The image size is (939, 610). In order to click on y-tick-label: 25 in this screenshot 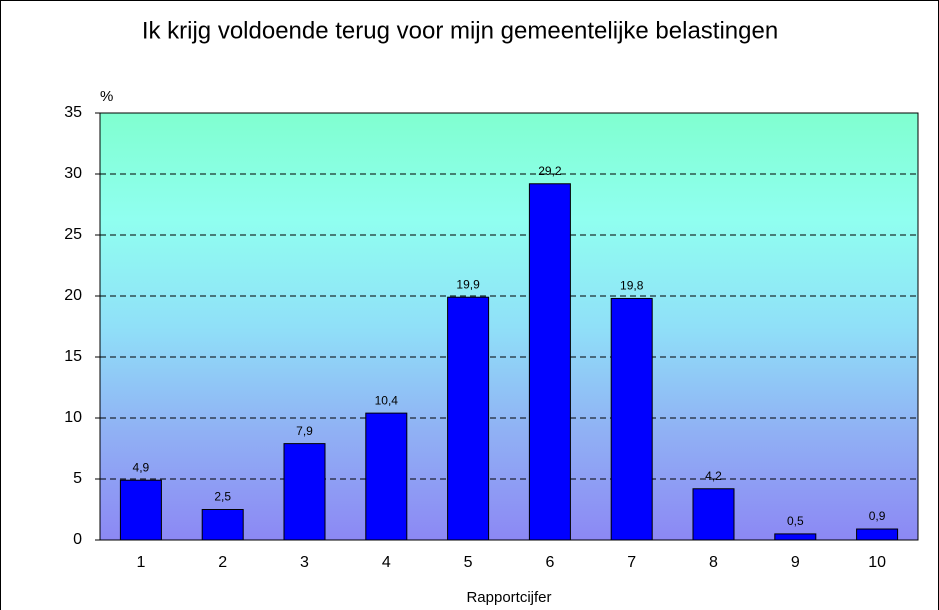, I will do `click(73, 234)`.